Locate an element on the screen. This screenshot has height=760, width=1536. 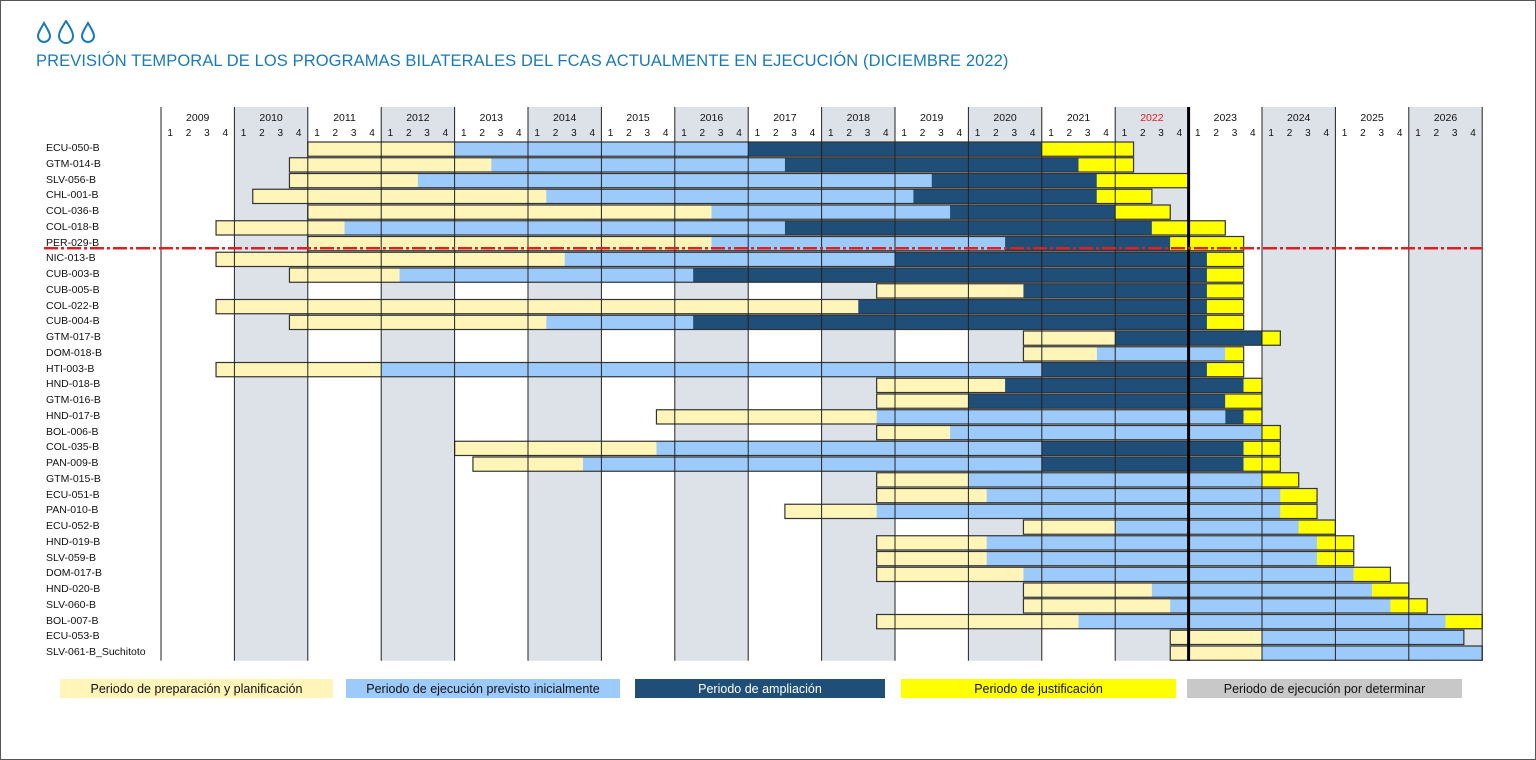
program-label: DOM-018-B is located at coordinates (74, 352).